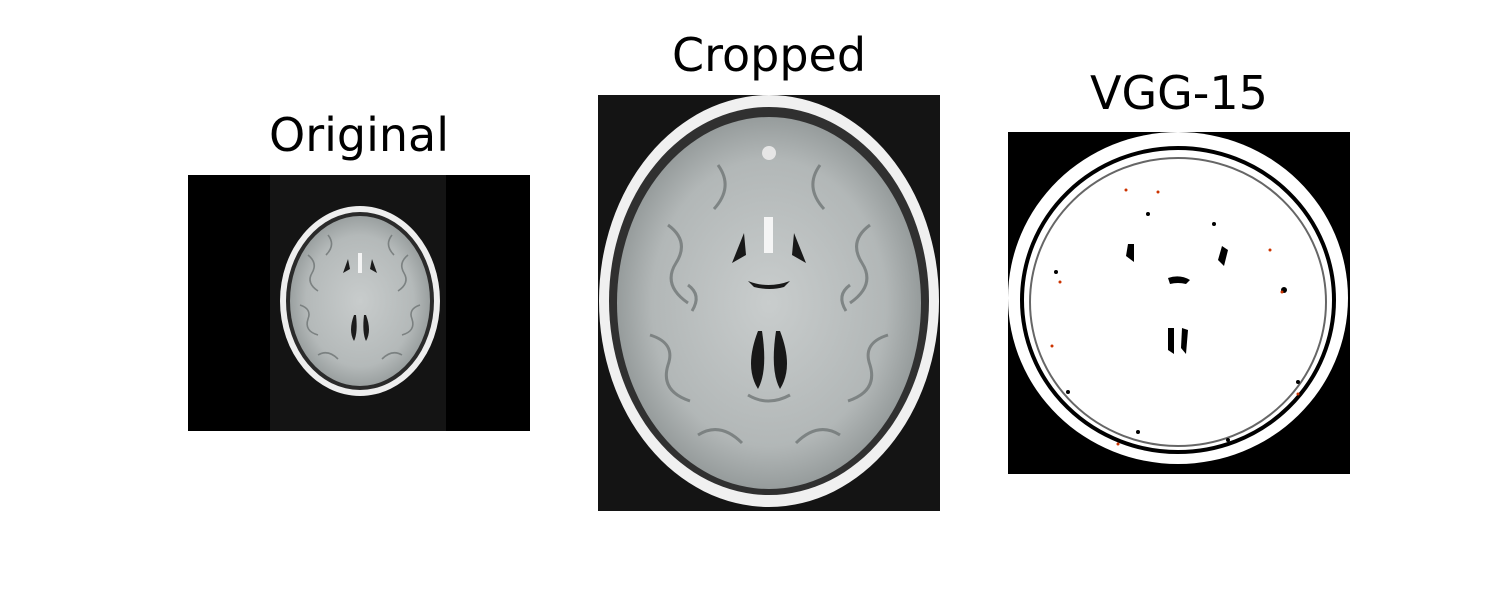 The width and height of the screenshot is (1500, 600). Describe the element at coordinates (359, 303) in the screenshot. I see `original-mri-image` at that location.